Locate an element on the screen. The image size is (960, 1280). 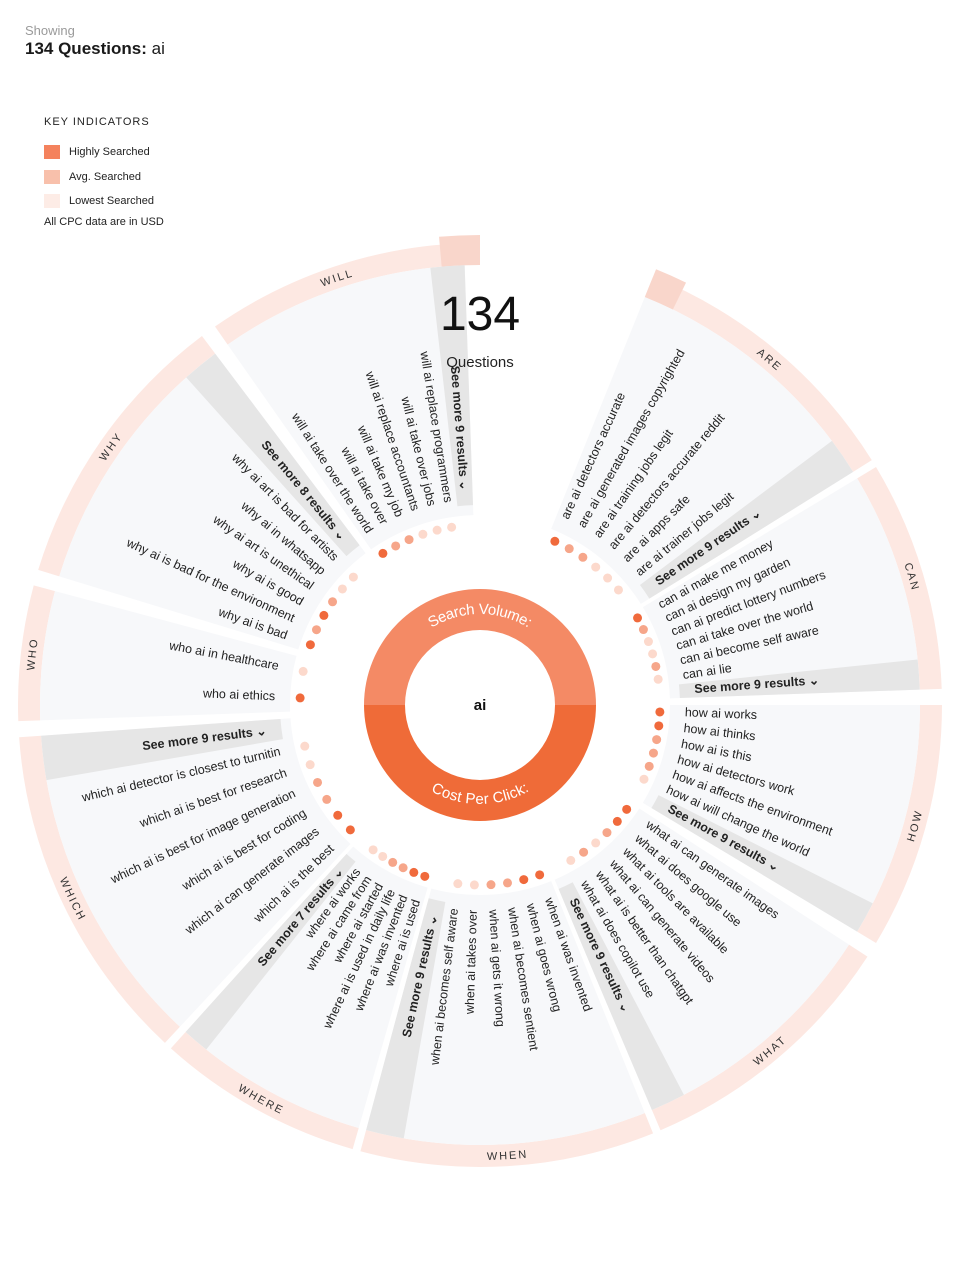
showing-label: Showing is located at coordinates (50, 30).